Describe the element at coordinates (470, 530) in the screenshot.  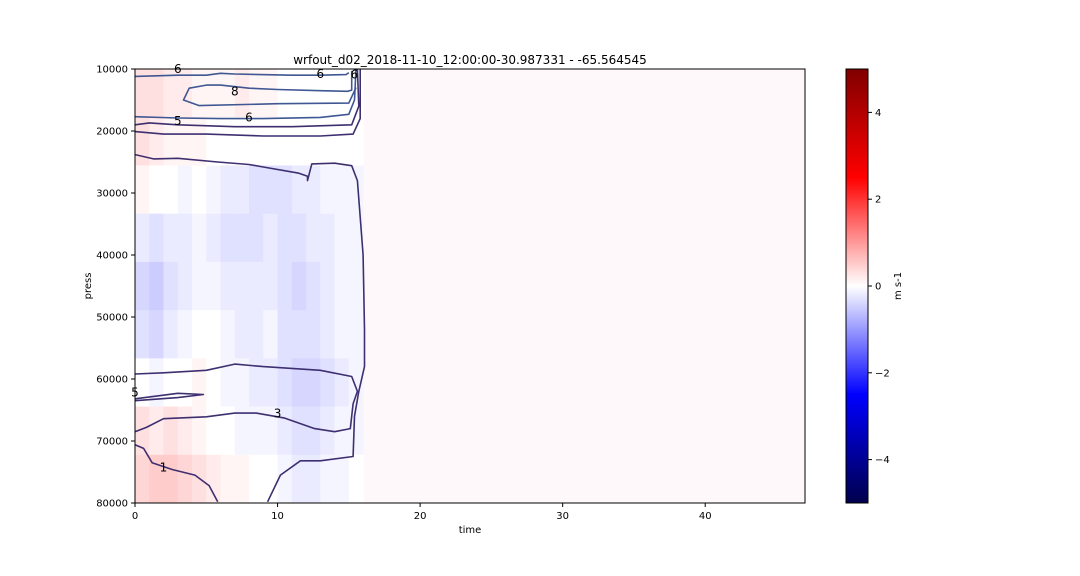
I see `x-axis-label: time` at that location.